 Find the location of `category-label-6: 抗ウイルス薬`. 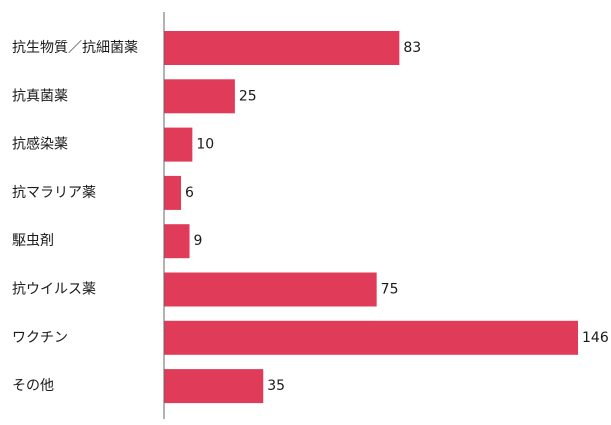

category-label-6: 抗ウイルス薬 is located at coordinates (54, 290).